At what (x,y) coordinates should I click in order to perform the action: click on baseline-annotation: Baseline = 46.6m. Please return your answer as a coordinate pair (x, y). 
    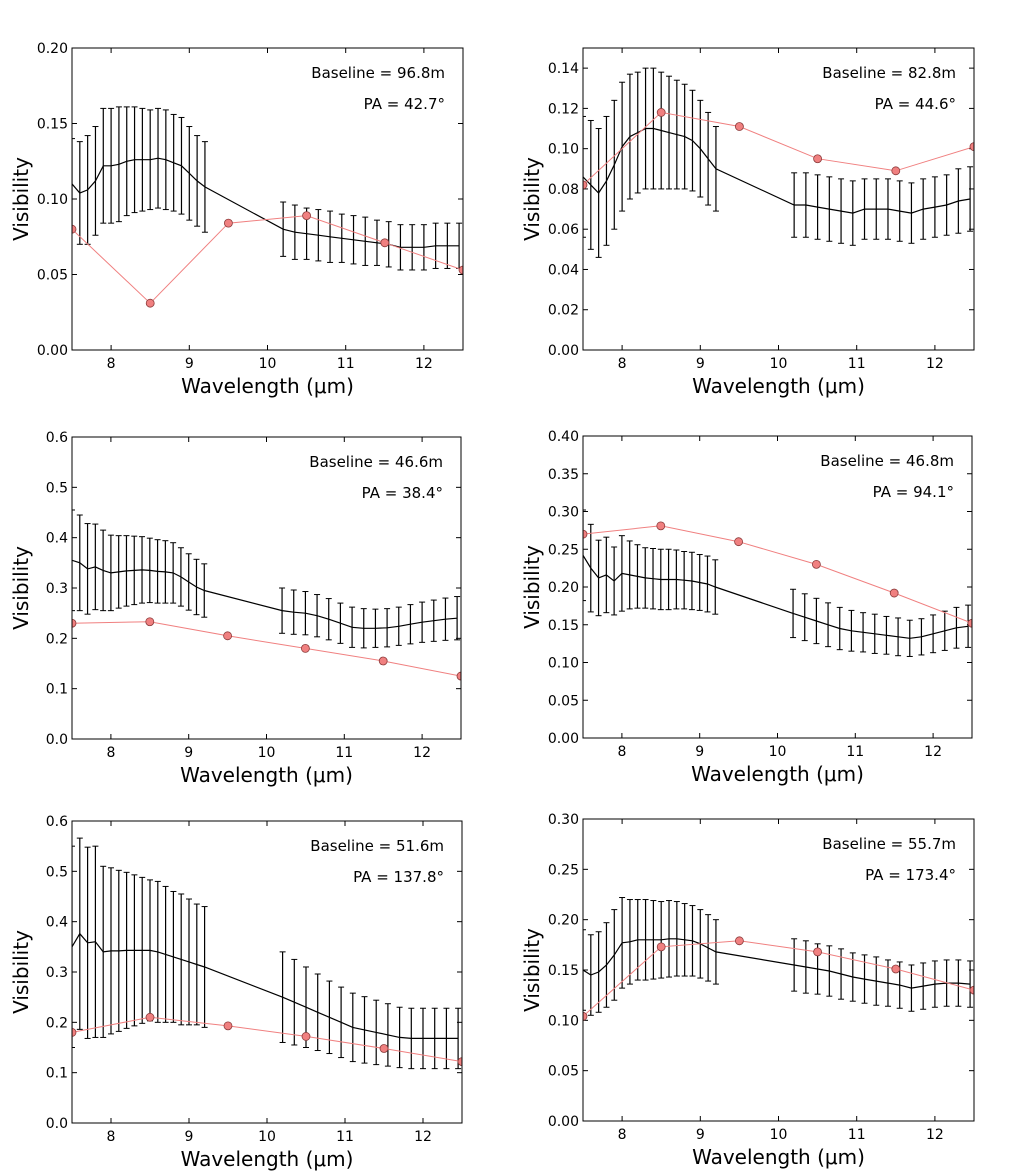
    Looking at the image, I should click on (376, 462).